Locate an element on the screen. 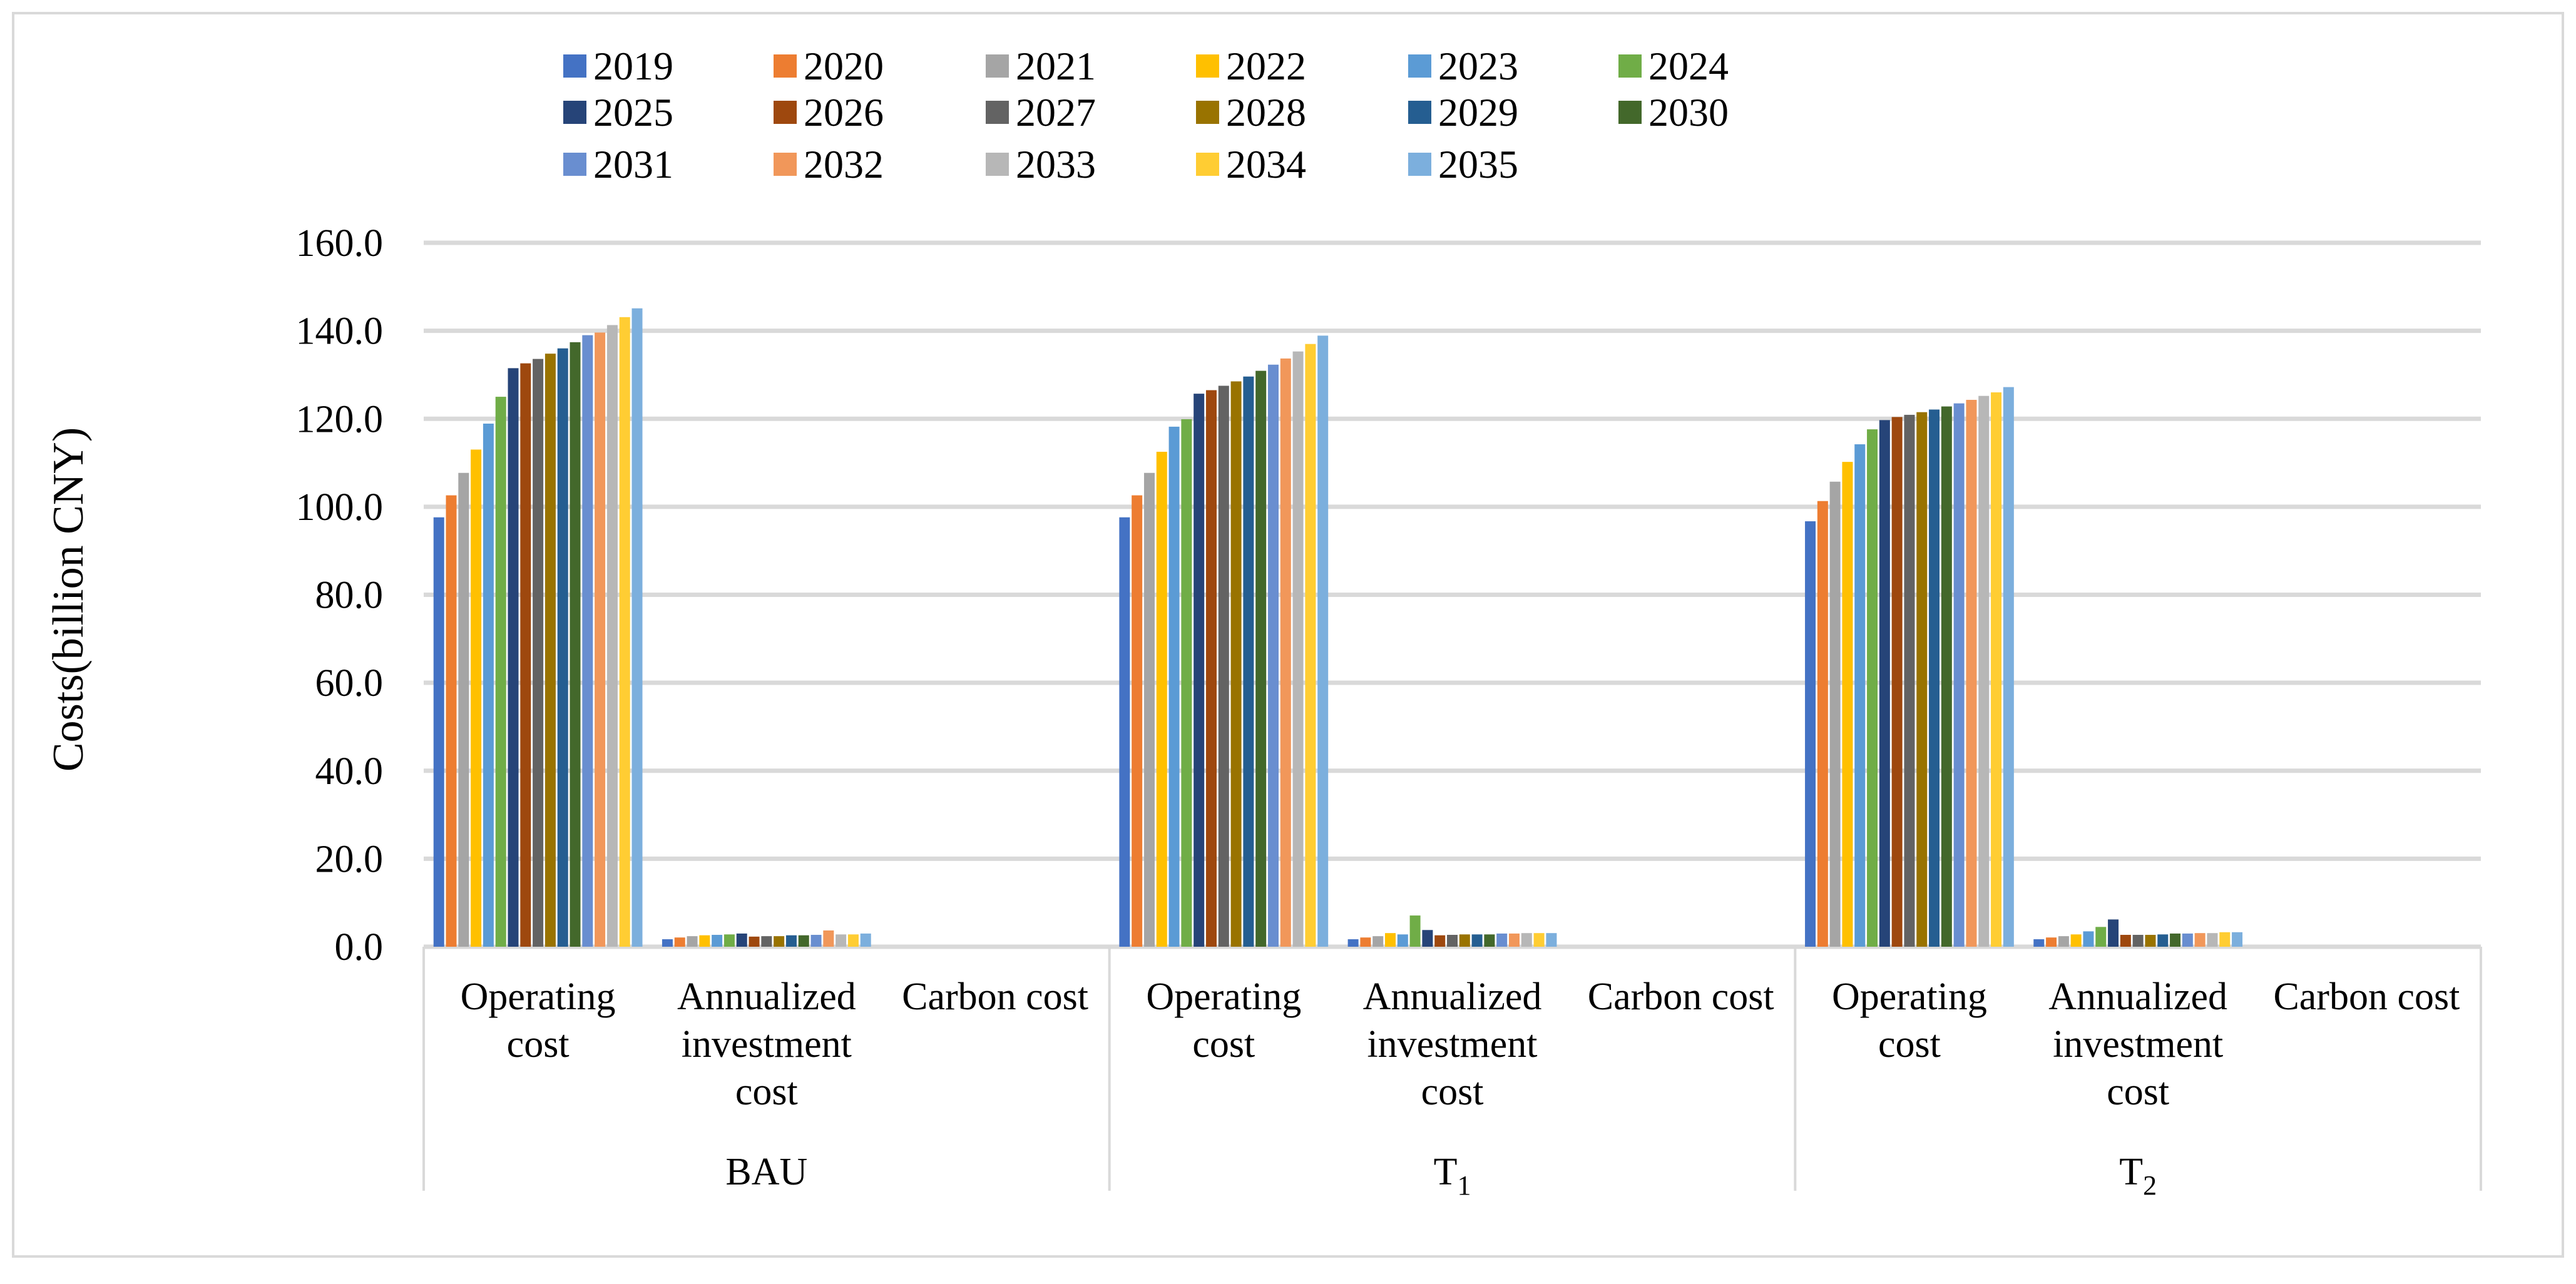 The width and height of the screenshot is (2576, 1284). legend-label: 2027 is located at coordinates (1056, 112).